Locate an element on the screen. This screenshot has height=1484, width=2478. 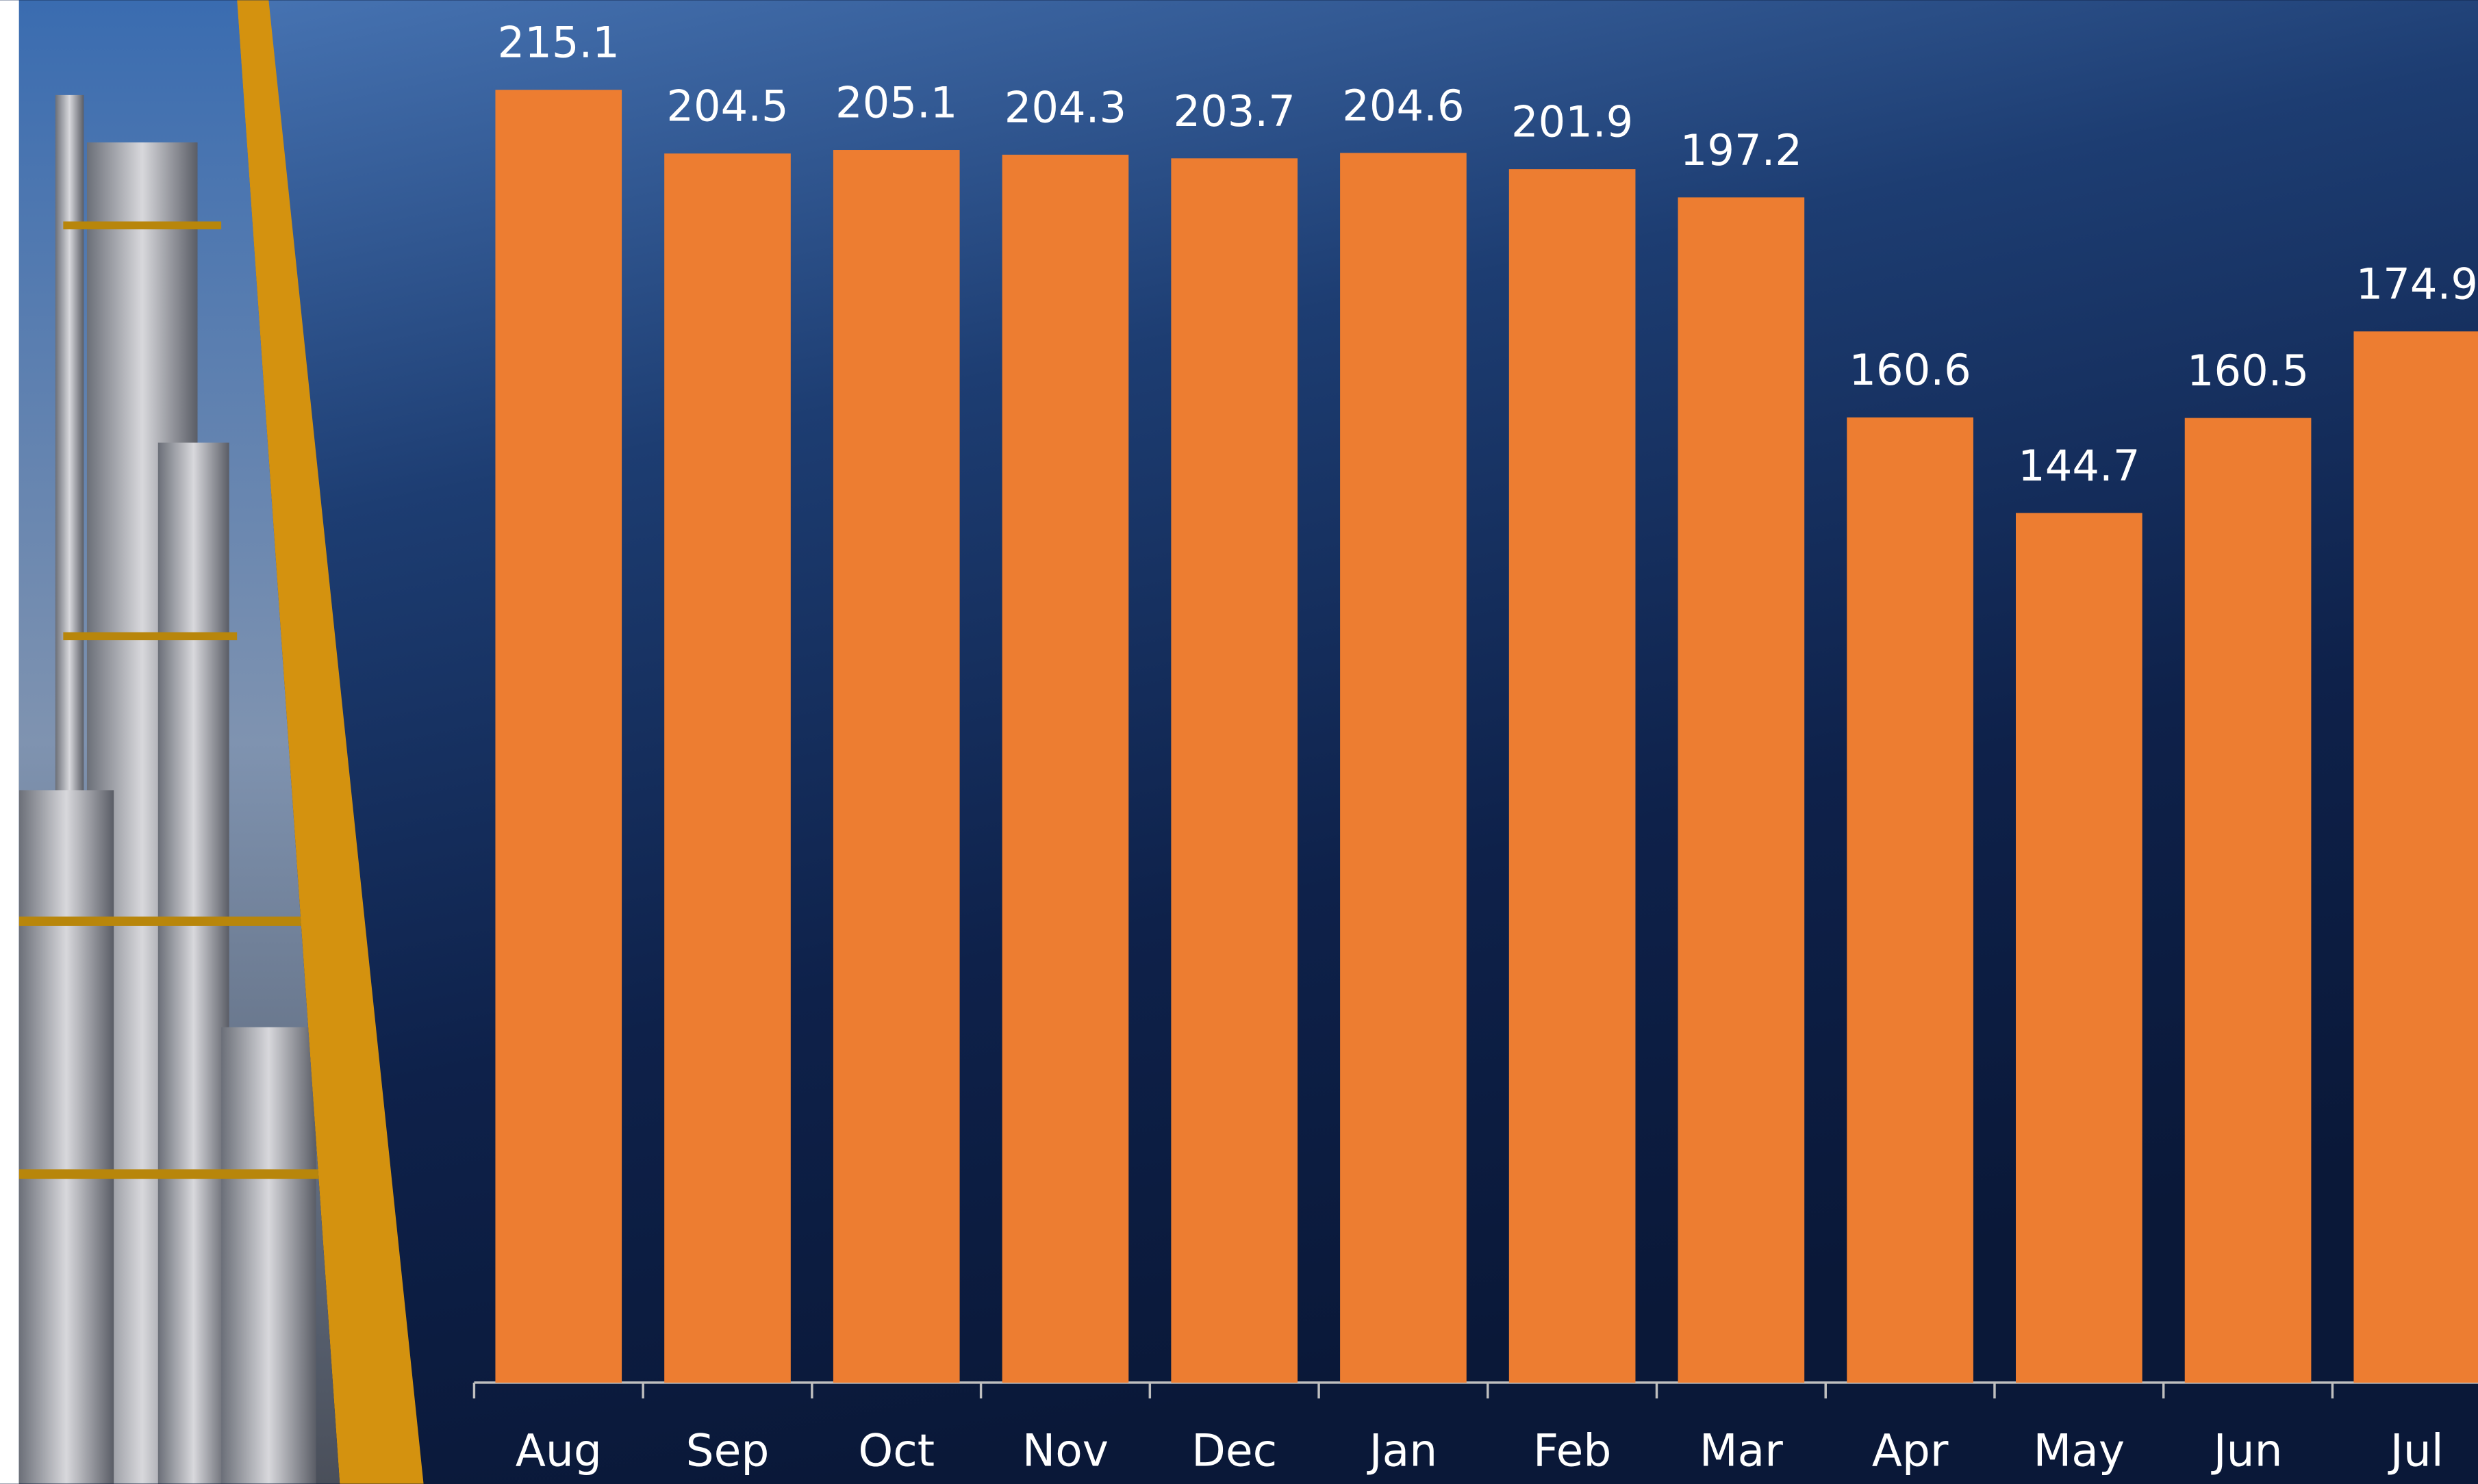
tank is located at coordinates (66, 1137).